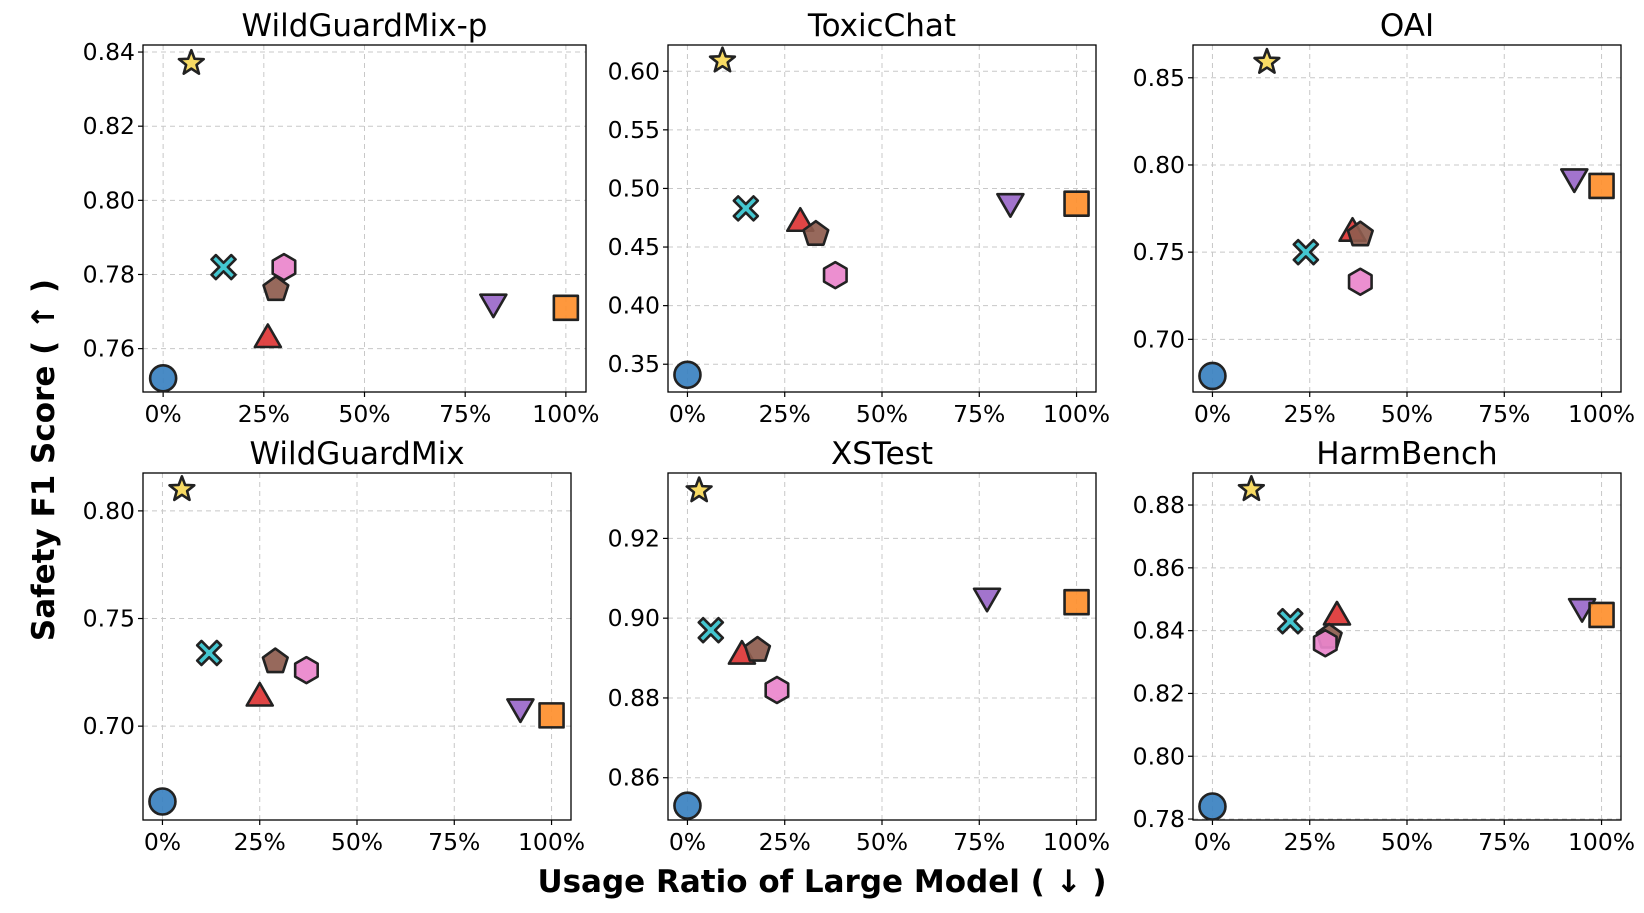 The image size is (1644, 913). I want to click on subplot-title: XSTest, so click(882, 454).